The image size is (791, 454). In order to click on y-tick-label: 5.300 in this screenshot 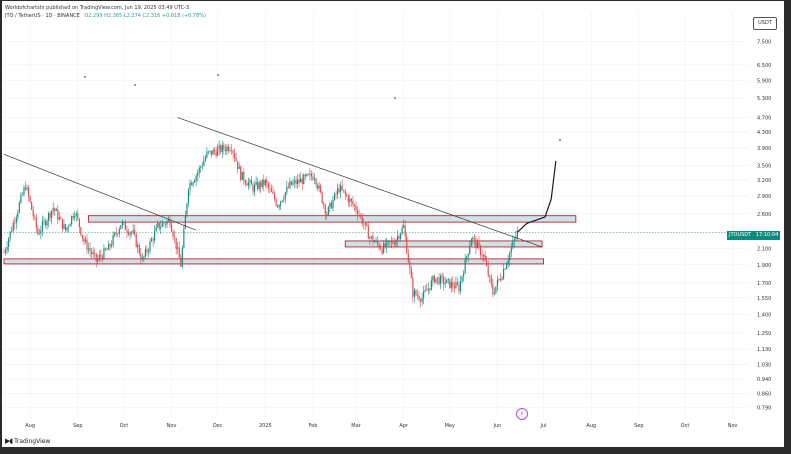, I will do `click(764, 99)`.